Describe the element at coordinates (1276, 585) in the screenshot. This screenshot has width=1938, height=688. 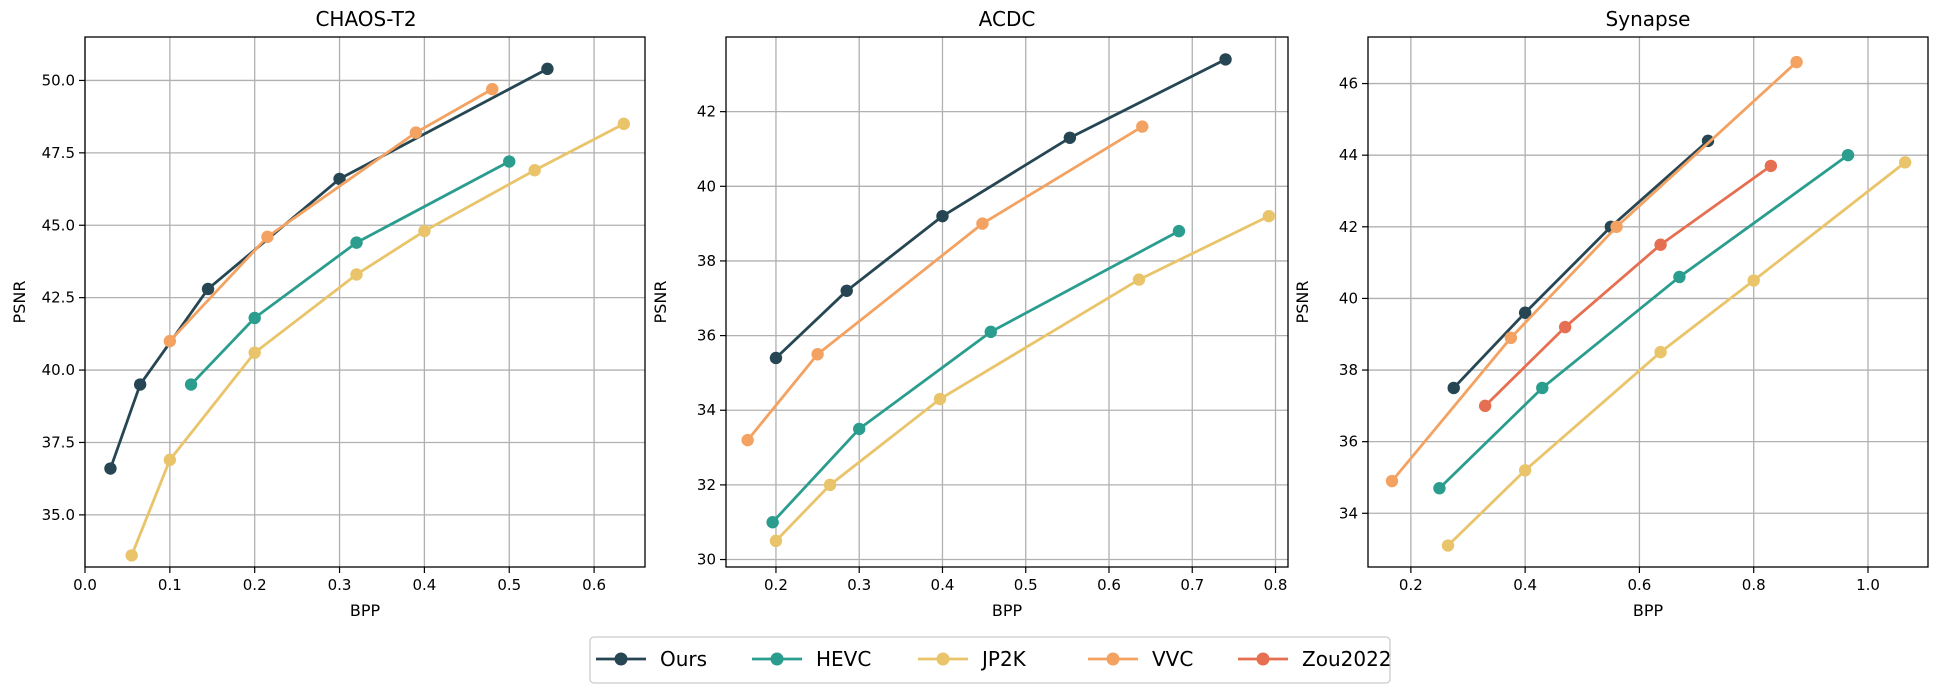
I see `x-tick-label: 0.8` at that location.